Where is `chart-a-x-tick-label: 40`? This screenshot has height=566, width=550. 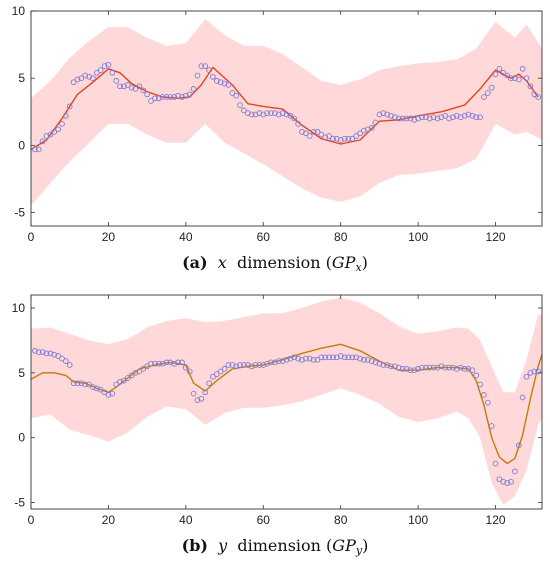
chart-a-x-tick-label: 40 is located at coordinates (186, 237).